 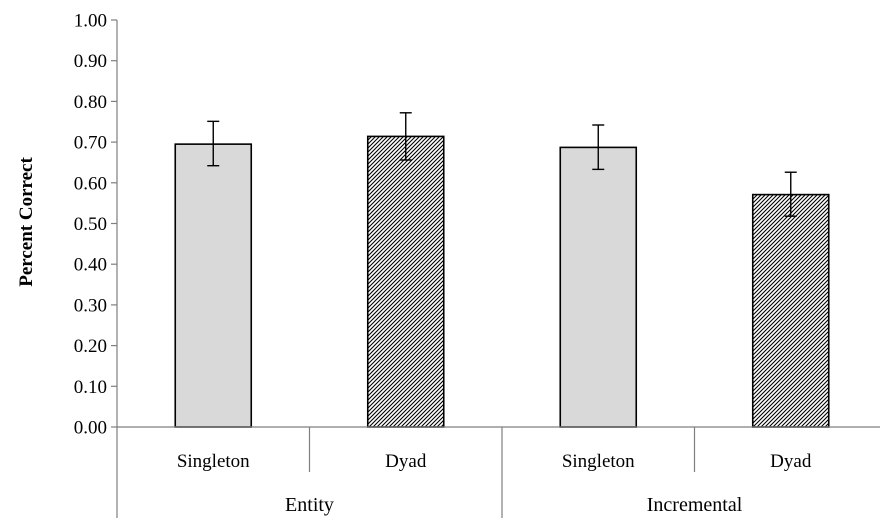 I want to click on y-tick-label: 0.00, so click(x=90, y=428).